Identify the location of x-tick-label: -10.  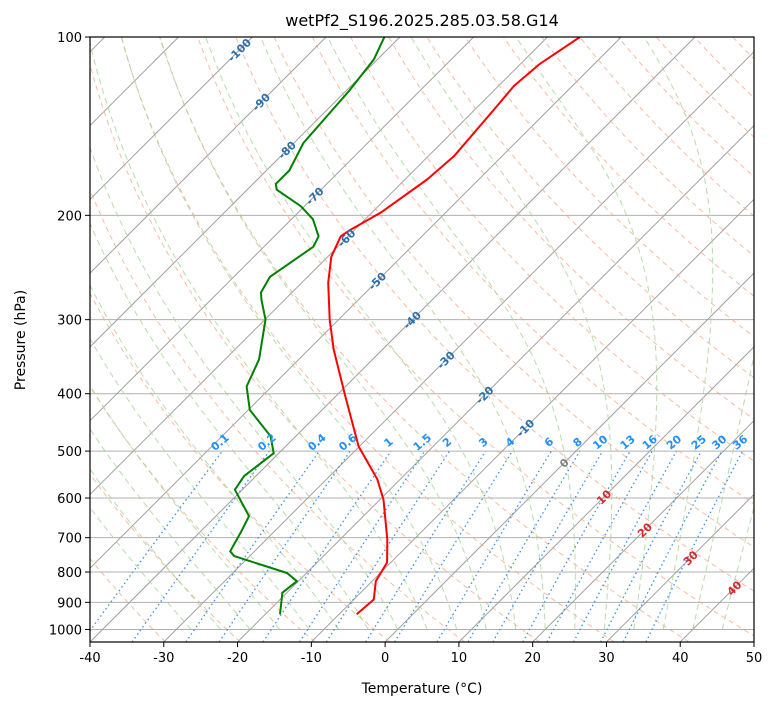
(311, 658).